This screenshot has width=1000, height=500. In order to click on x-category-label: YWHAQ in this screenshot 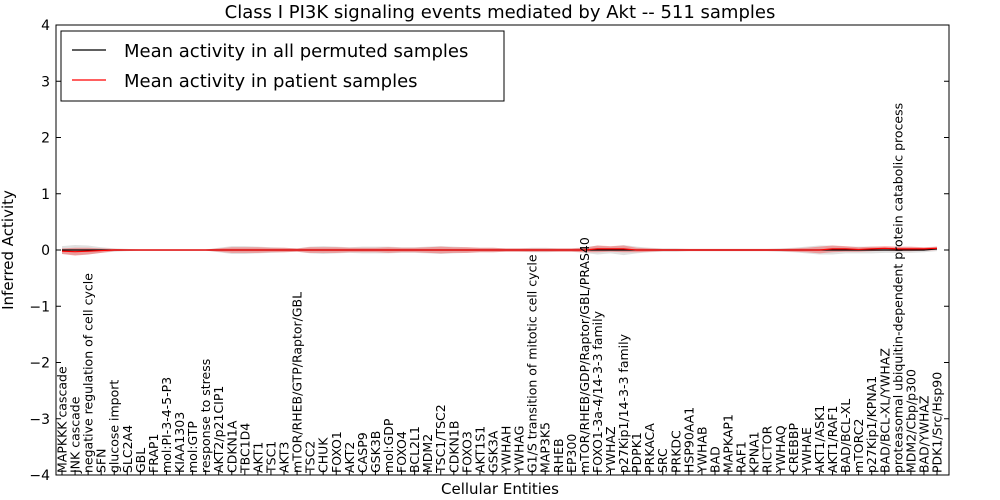, I will do `click(780, 449)`.